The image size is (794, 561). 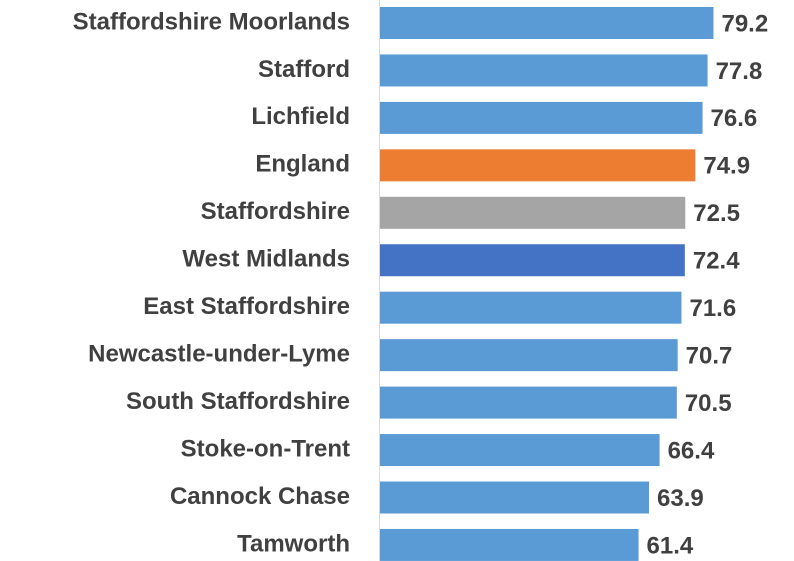 What do you see at coordinates (266, 259) in the screenshot?
I see `category-label: West Midlands` at bounding box center [266, 259].